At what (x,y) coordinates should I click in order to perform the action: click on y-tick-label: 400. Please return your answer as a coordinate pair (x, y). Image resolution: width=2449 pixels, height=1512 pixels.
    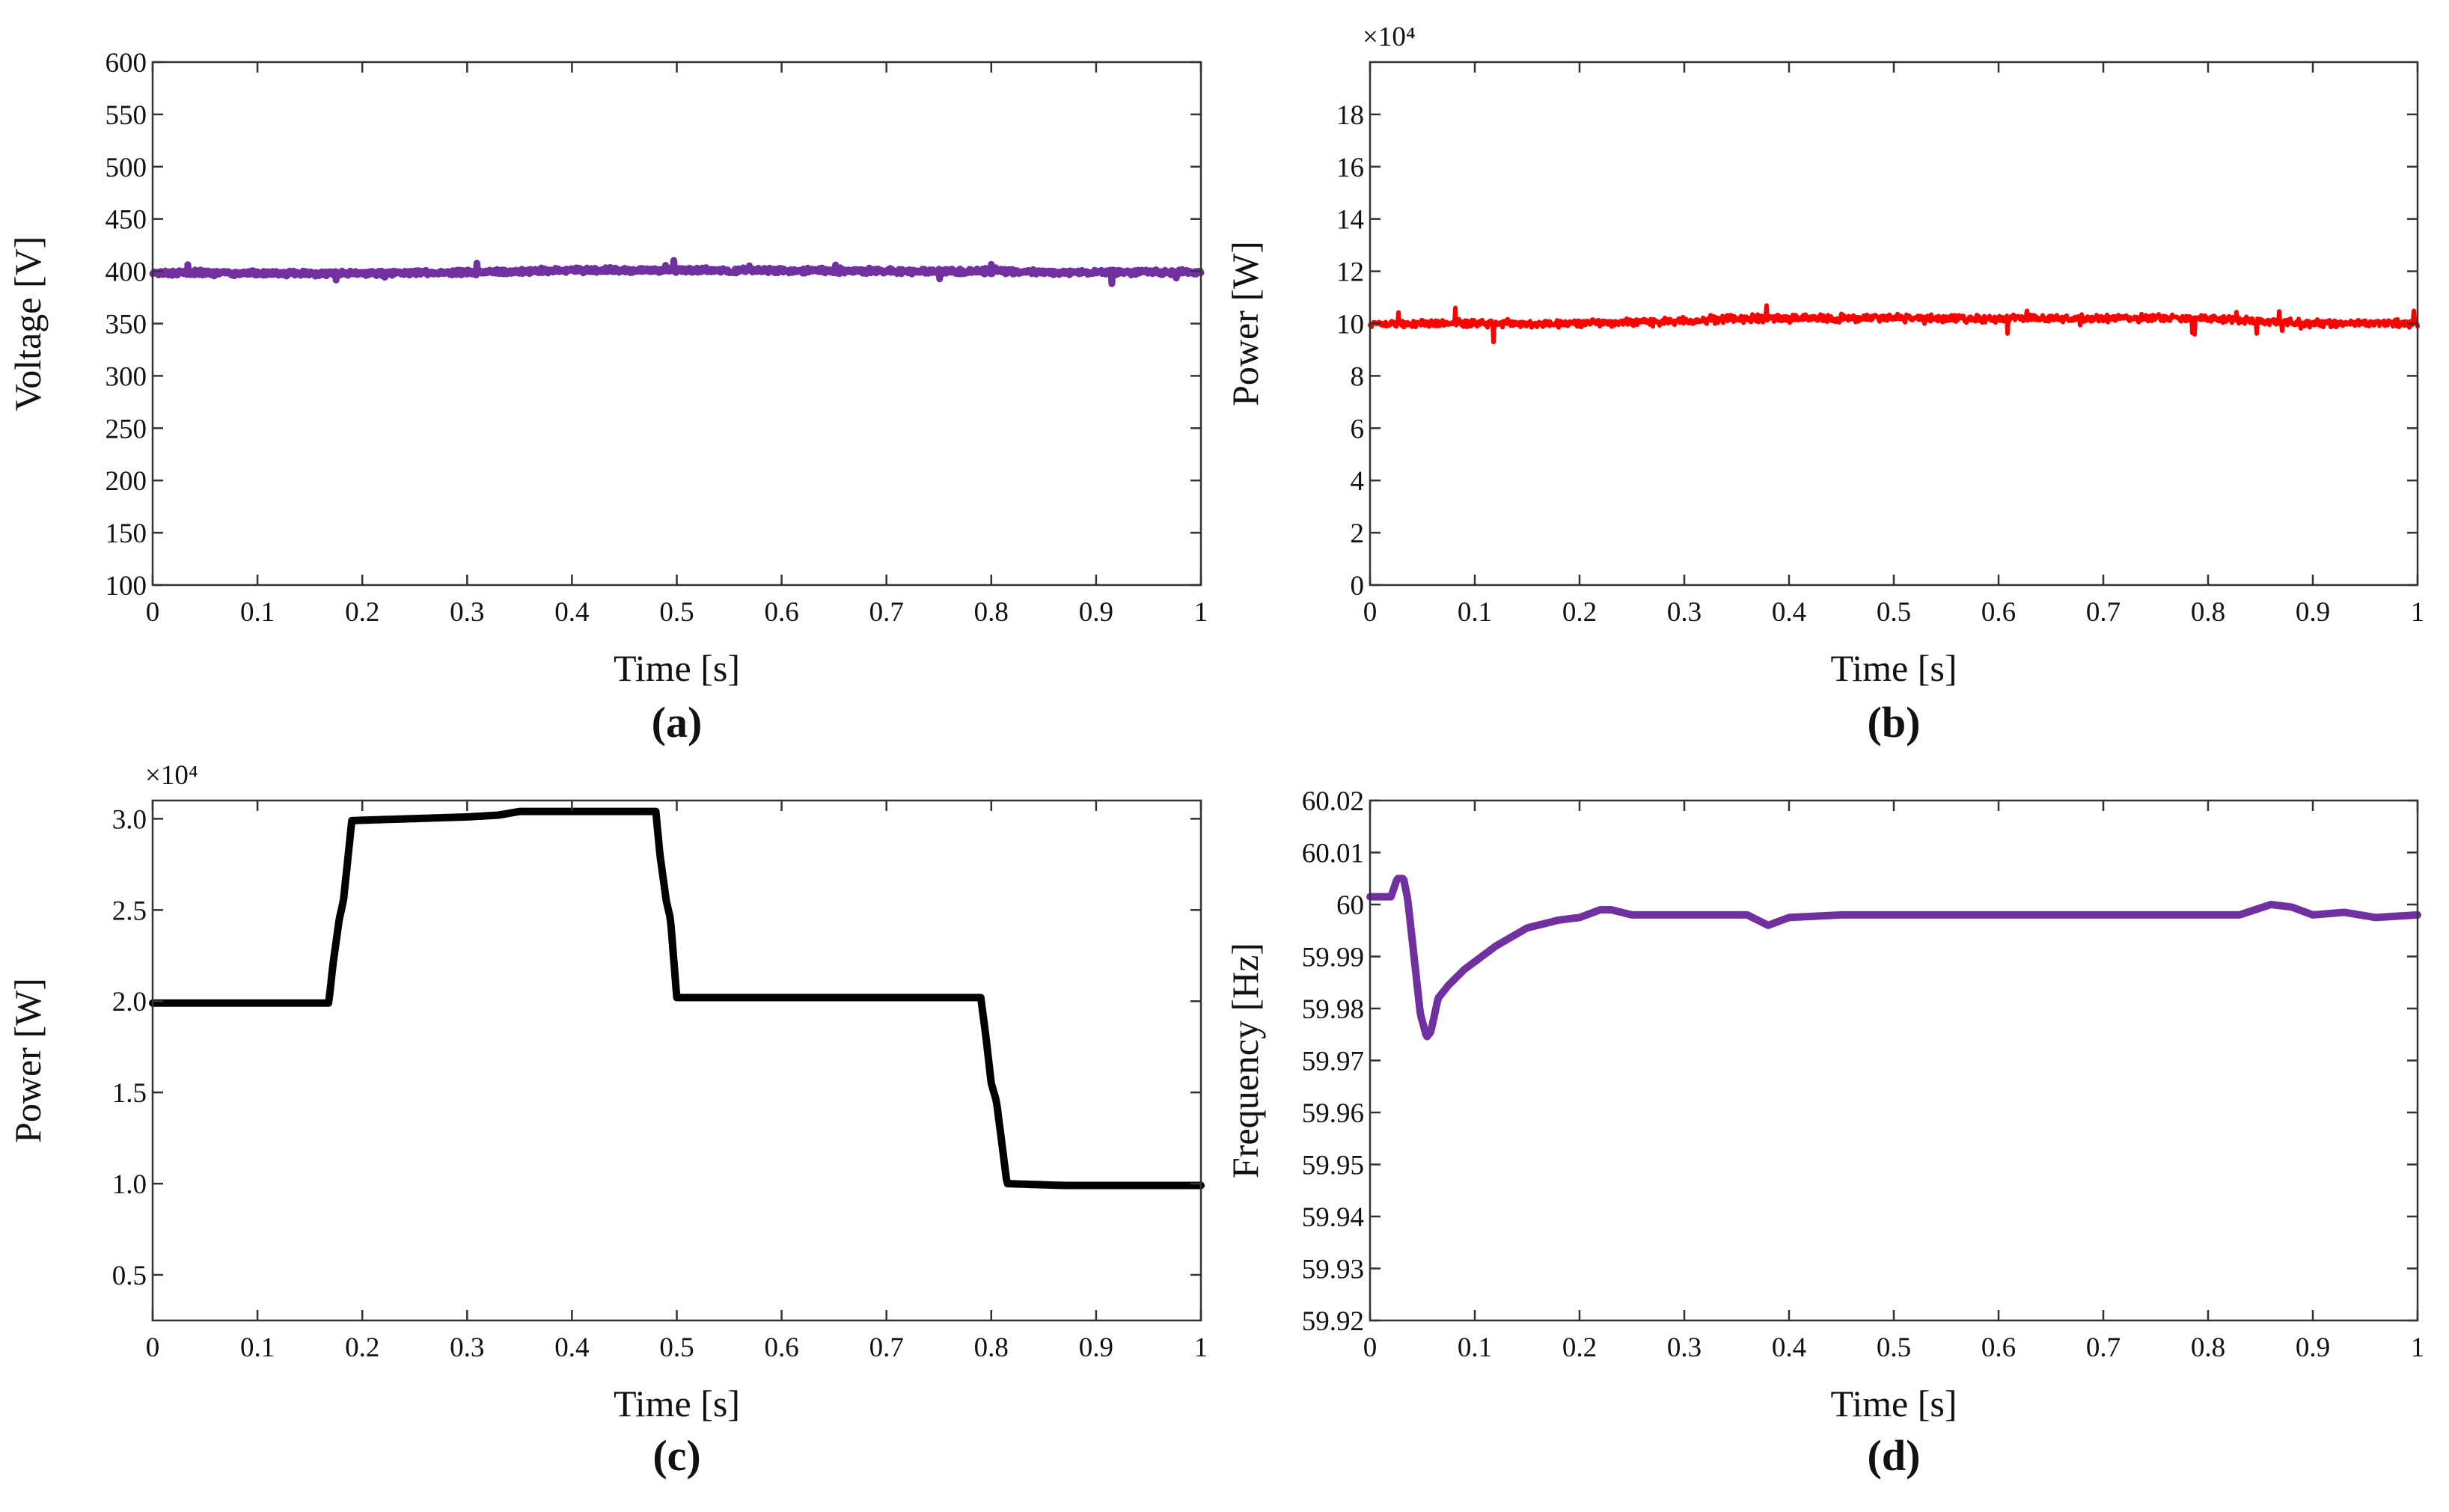
    Looking at the image, I should click on (126, 272).